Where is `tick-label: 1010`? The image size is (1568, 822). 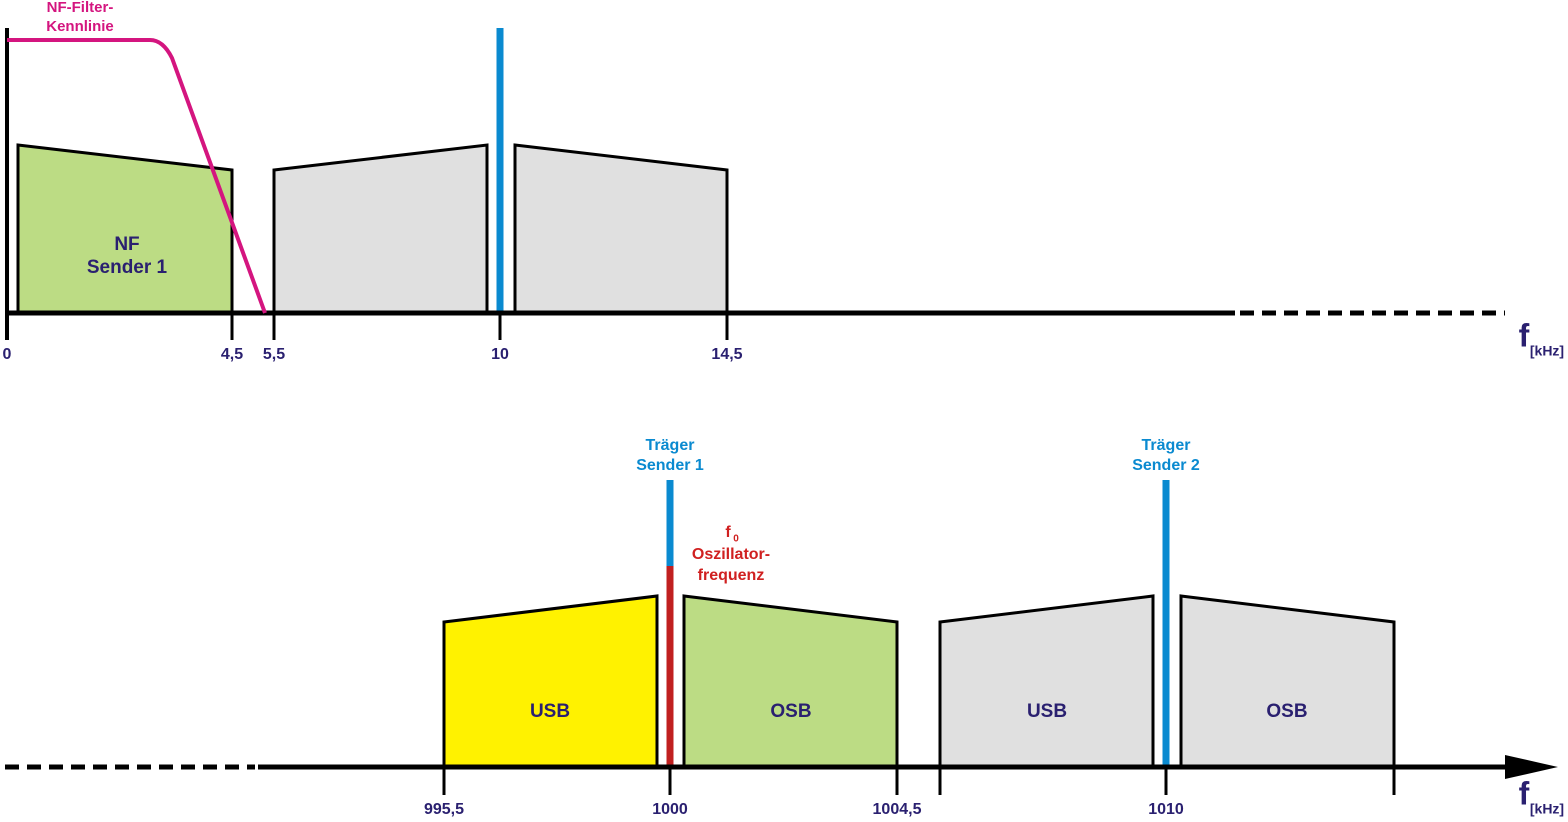
tick-label: 1010 is located at coordinates (1166, 809).